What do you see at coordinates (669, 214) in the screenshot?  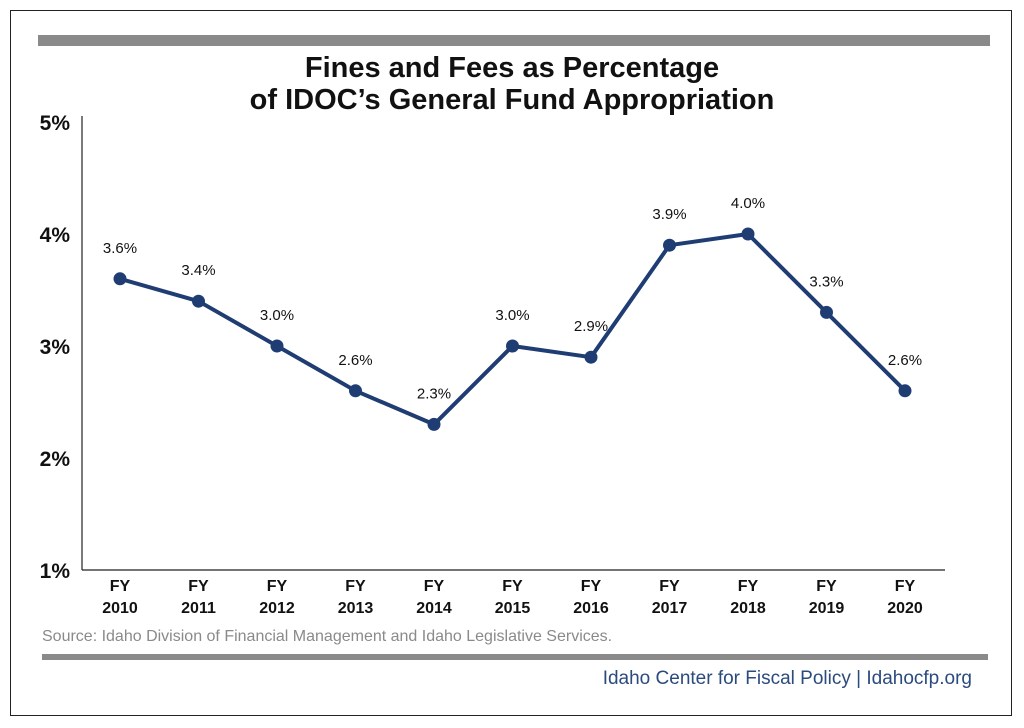 I see `data-label: 3.9%` at bounding box center [669, 214].